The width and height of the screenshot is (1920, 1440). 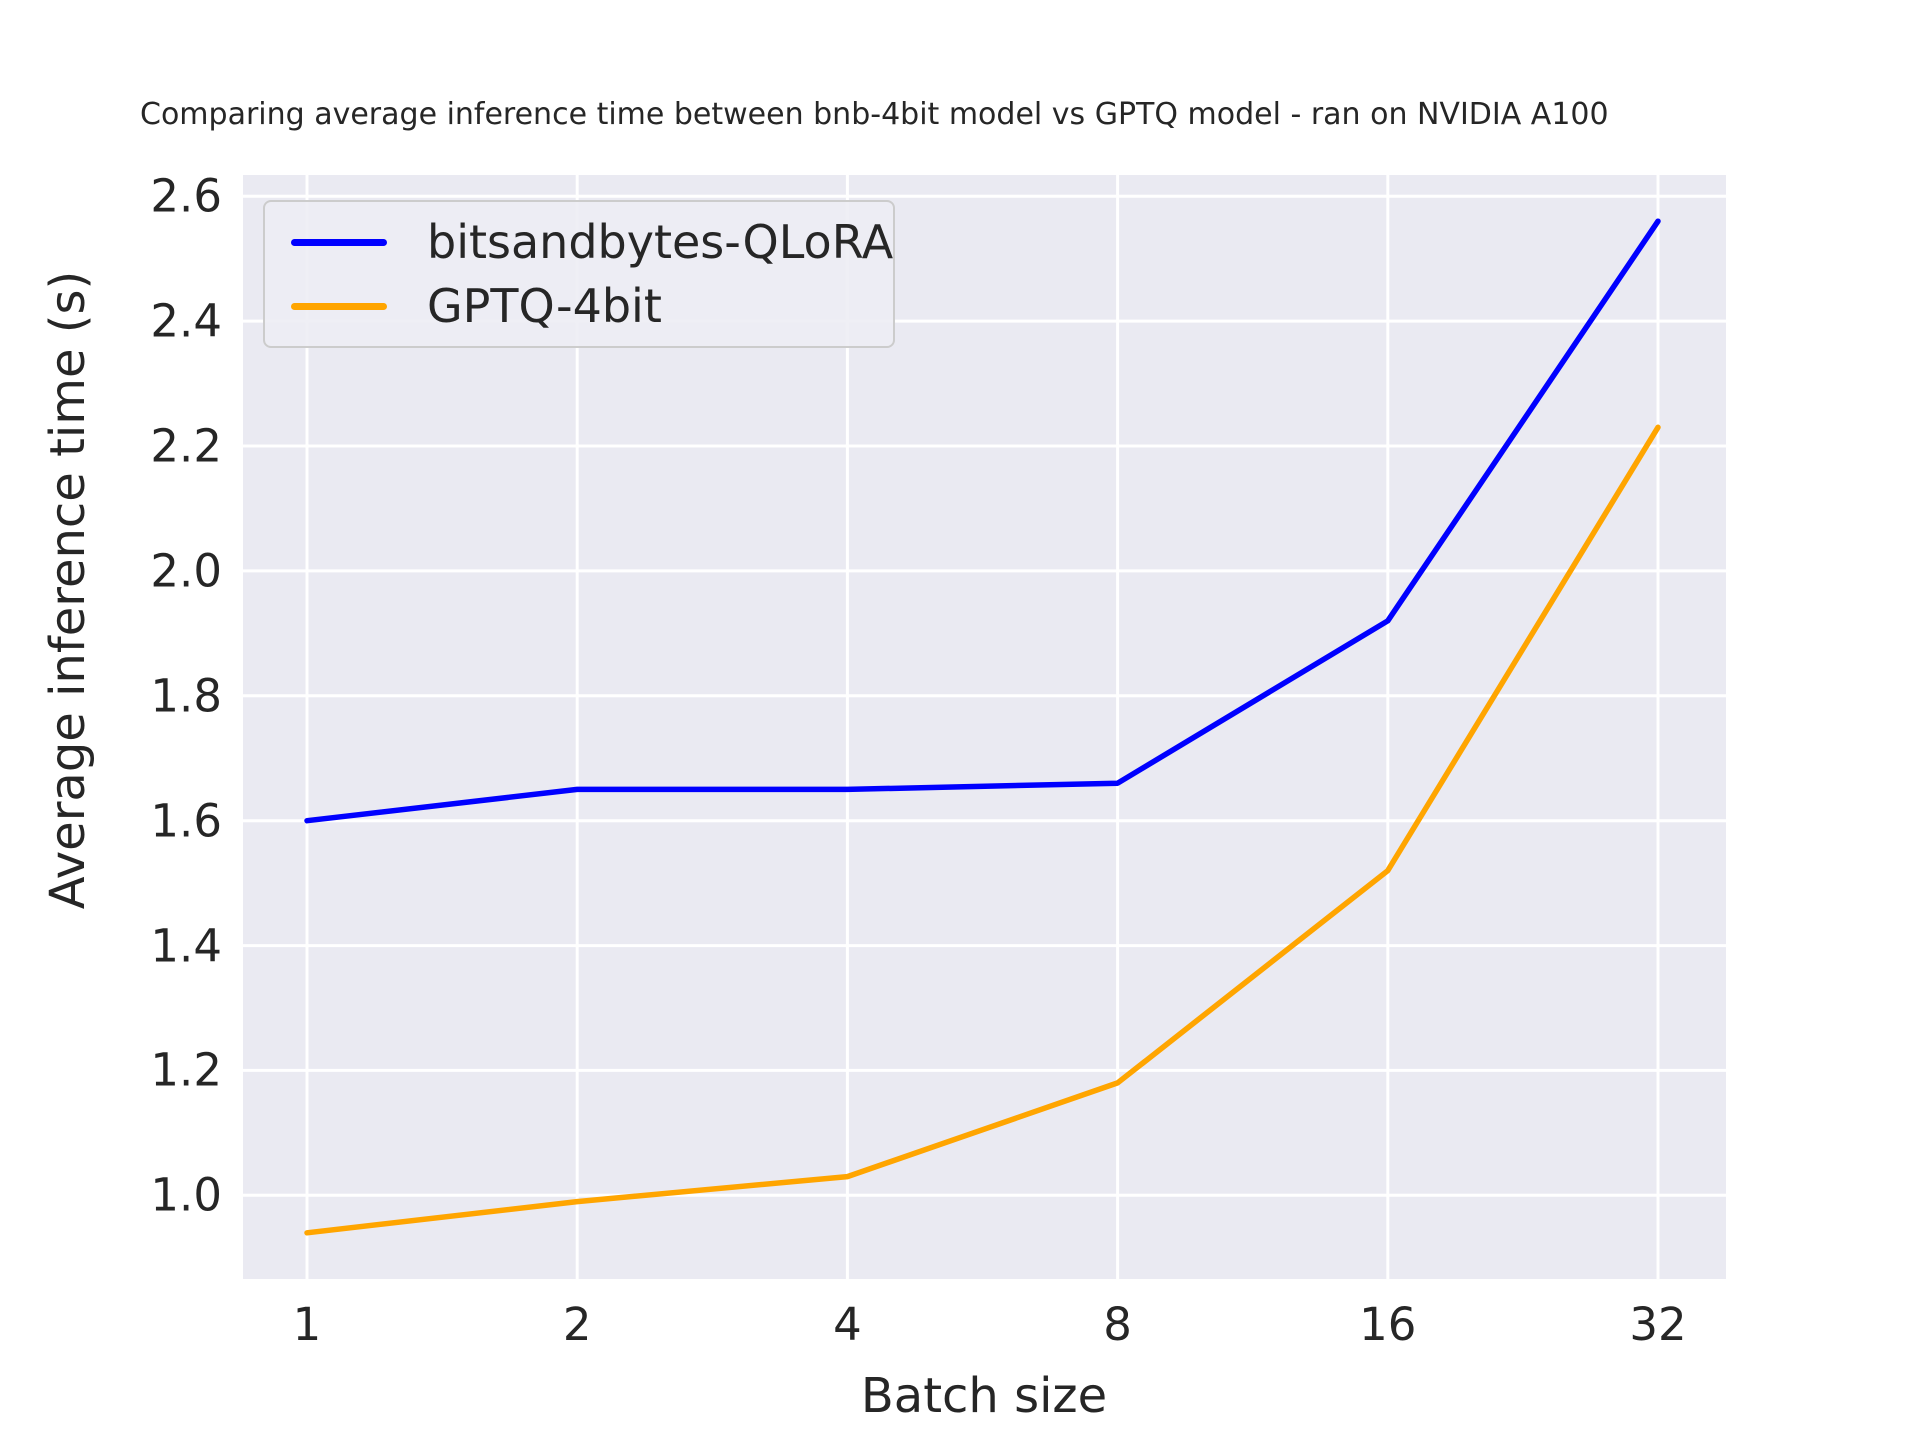 What do you see at coordinates (1658, 1324) in the screenshot?
I see `x-tick-label: 32` at bounding box center [1658, 1324].